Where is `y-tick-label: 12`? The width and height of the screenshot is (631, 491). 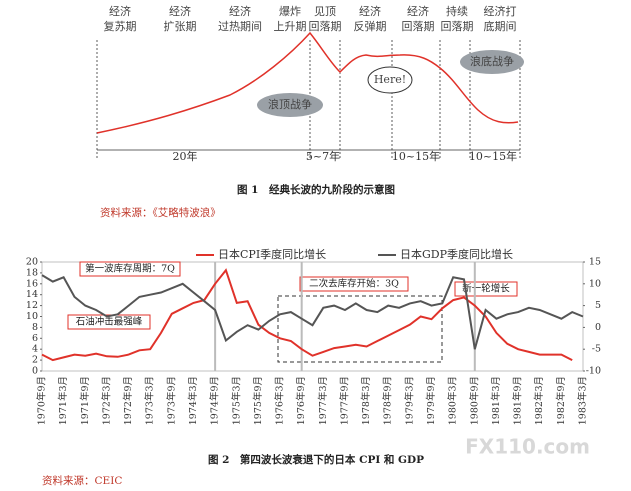 y-tick-label: 12 is located at coordinates (32, 305).